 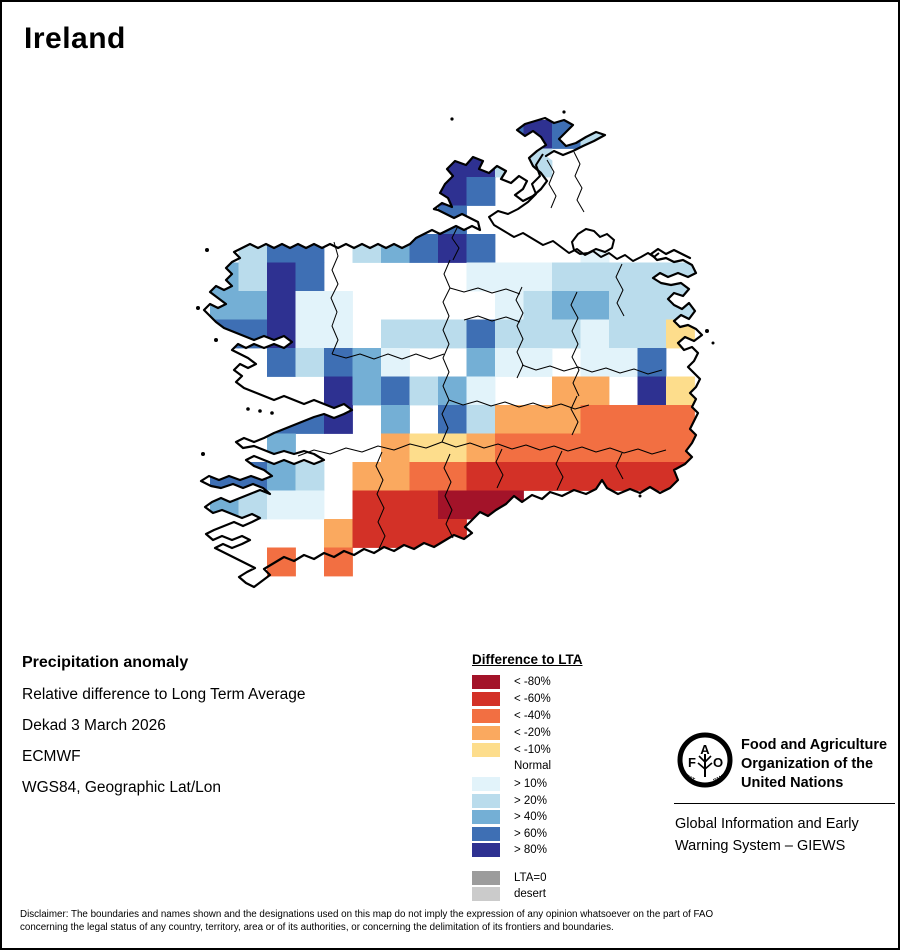 What do you see at coordinates (75, 38) in the screenshot?
I see `page-title: Ireland` at bounding box center [75, 38].